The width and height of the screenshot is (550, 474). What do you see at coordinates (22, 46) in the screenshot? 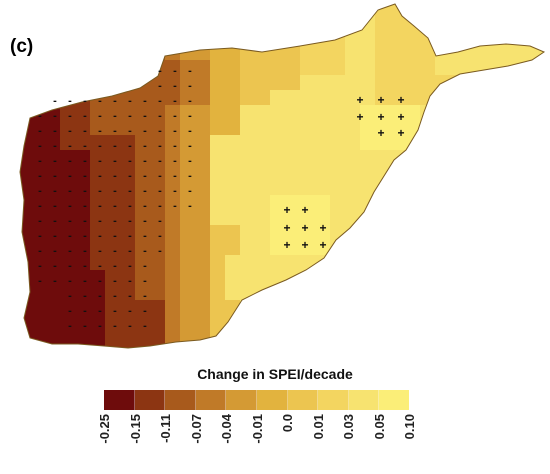
I see `panel-label: (c)` at bounding box center [22, 46].